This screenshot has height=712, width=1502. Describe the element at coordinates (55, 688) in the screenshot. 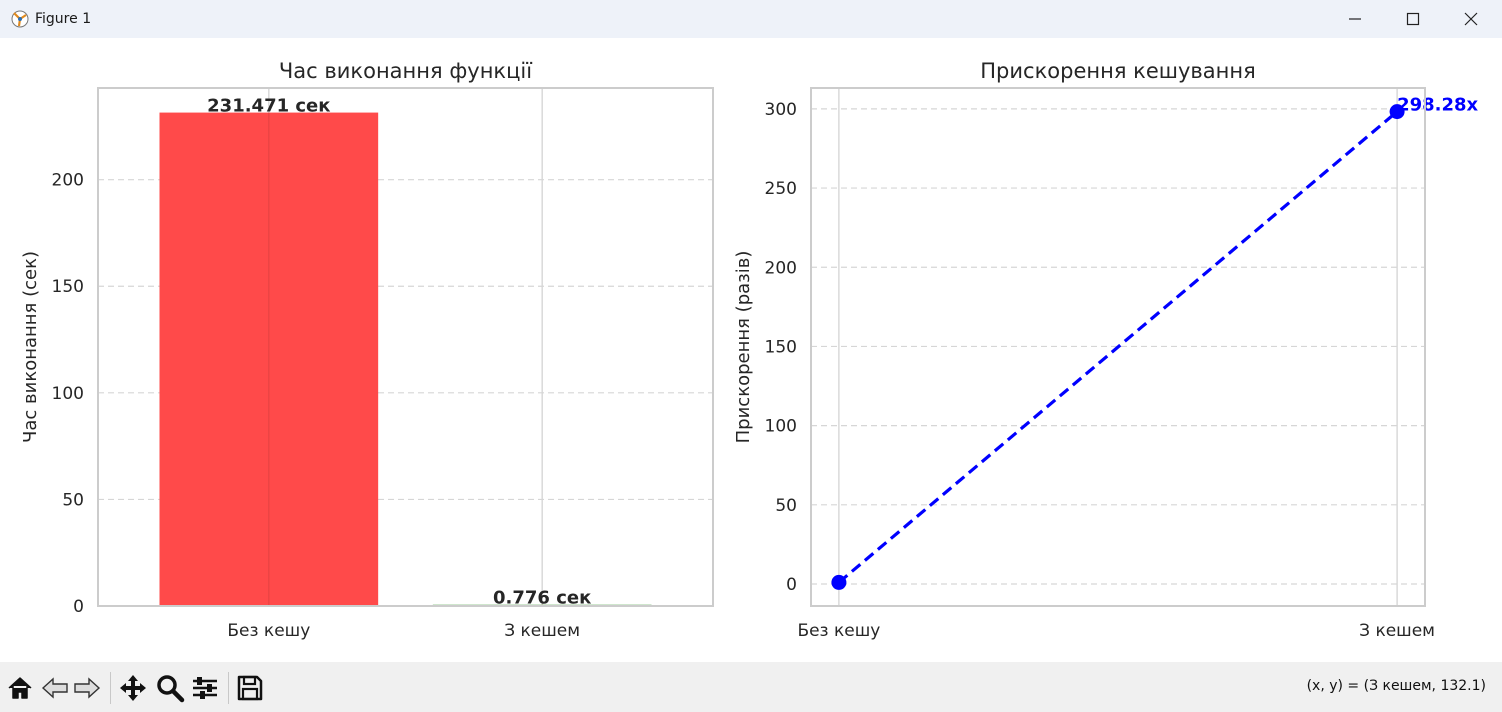

I see `back-arrow-icon` at that location.